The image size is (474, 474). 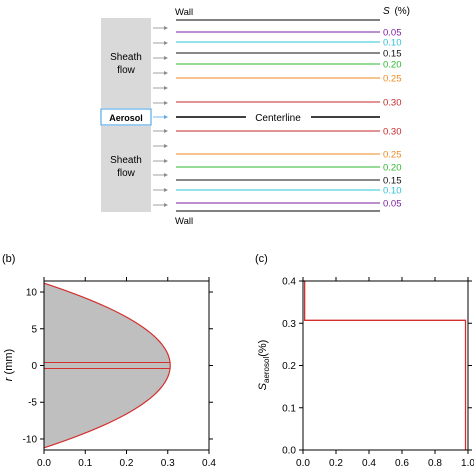 I want to click on sheath-box-lower, so click(x=126, y=169).